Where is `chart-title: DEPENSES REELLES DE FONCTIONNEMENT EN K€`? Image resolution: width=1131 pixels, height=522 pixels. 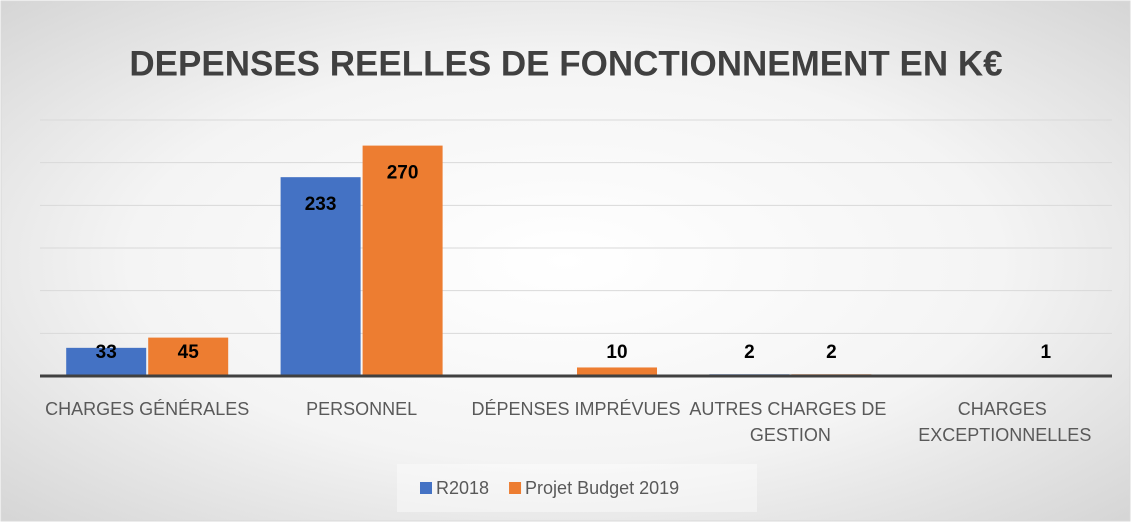
chart-title: DEPENSES REELLES DE FONCTIONNEMENT EN K€ is located at coordinates (565, 63).